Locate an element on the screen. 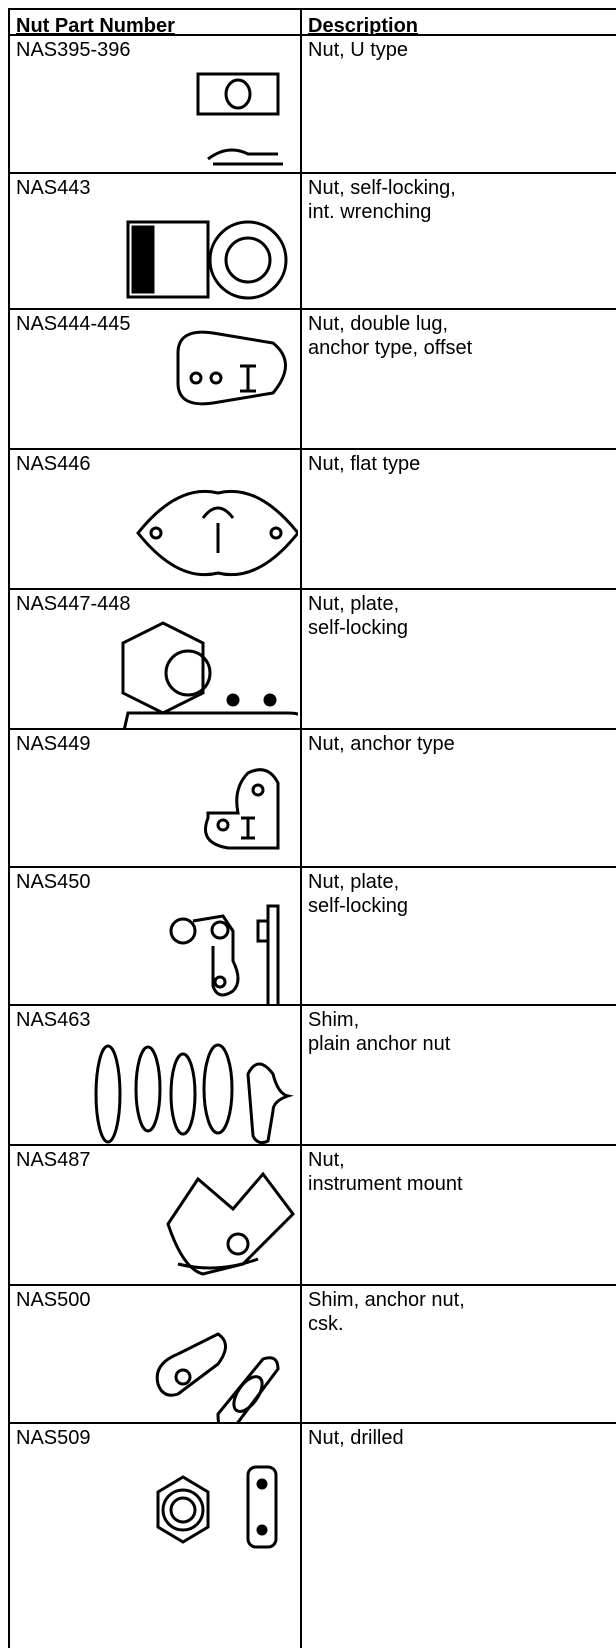 This screenshot has height=1648, width=616. part-number-cell: NAS450 is located at coordinates (154, 935).